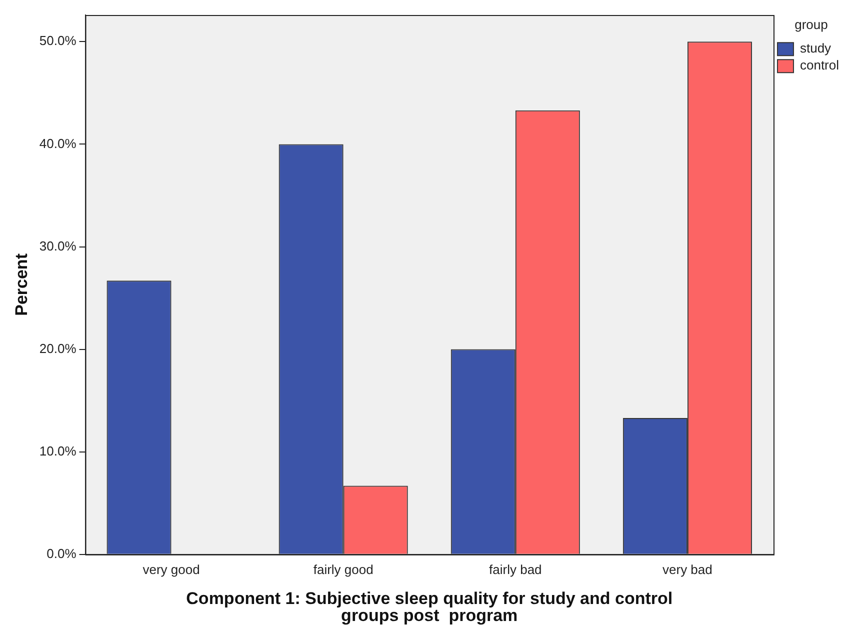  What do you see at coordinates (171, 569) in the screenshot?
I see `x-tick-label: very good` at bounding box center [171, 569].